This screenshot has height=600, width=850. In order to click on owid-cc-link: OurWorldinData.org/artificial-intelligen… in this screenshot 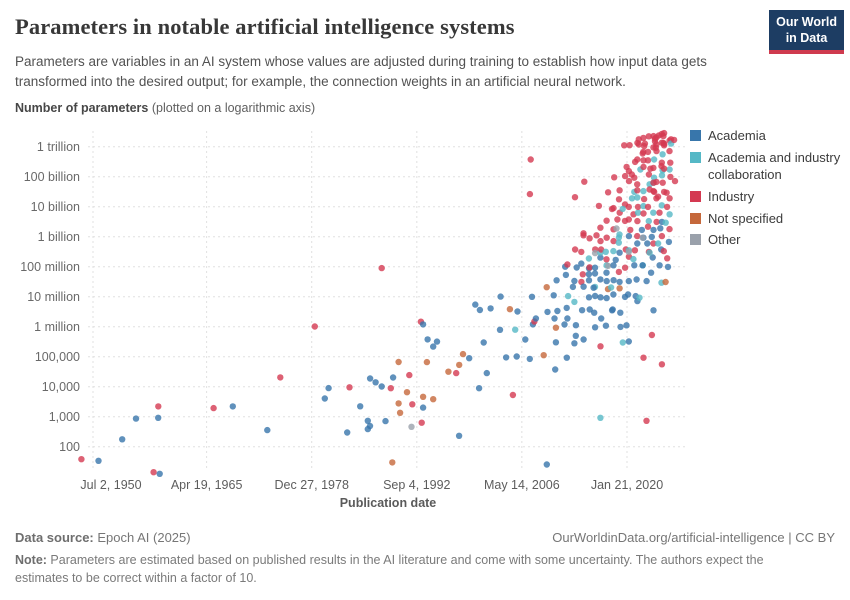, I will do `click(693, 537)`.